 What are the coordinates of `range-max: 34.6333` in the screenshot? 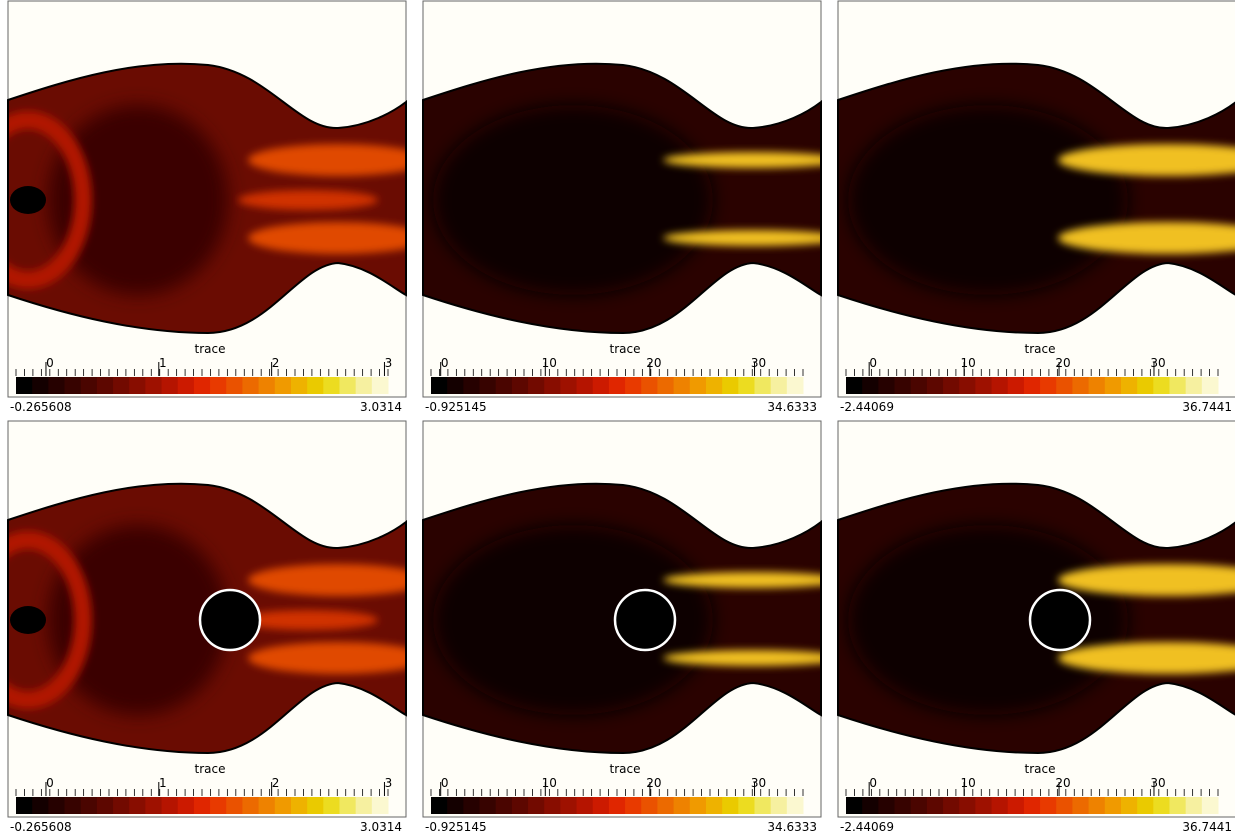 It's located at (792, 827).